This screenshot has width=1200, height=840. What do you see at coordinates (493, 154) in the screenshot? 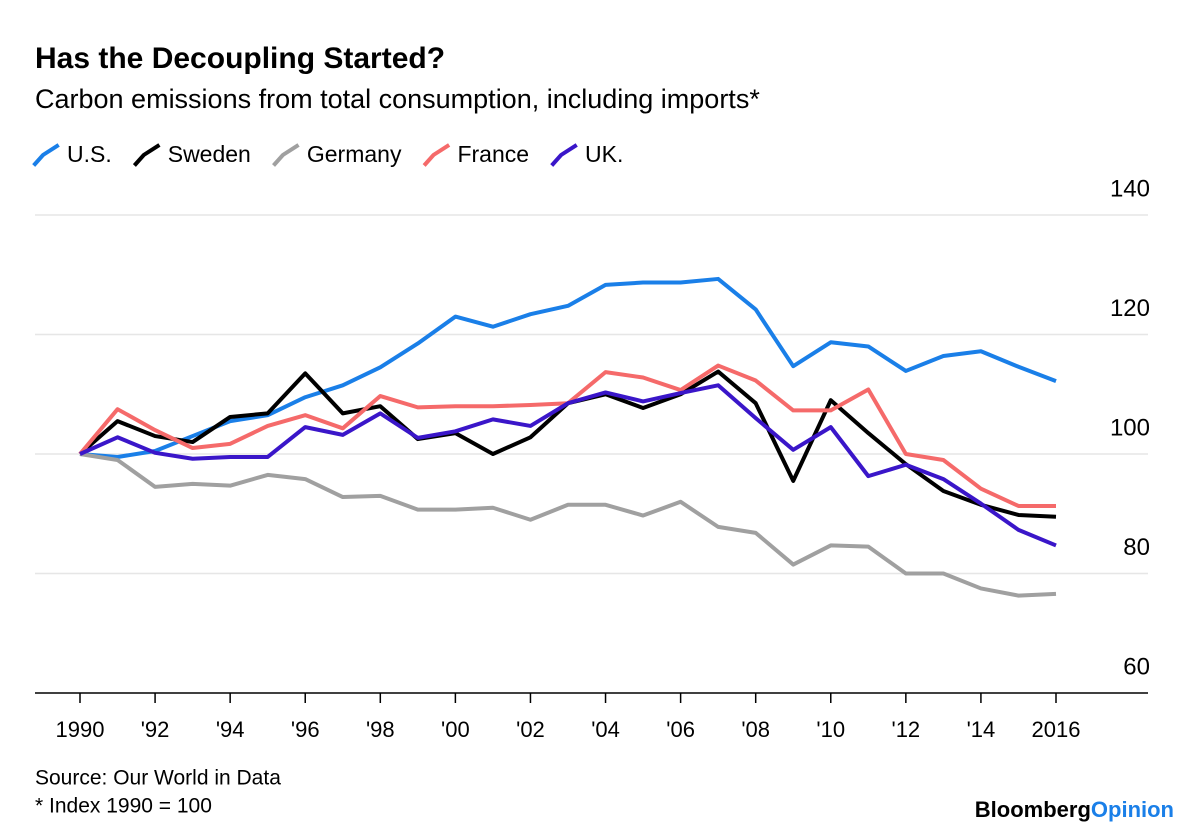
I see `legend-label: France` at bounding box center [493, 154].